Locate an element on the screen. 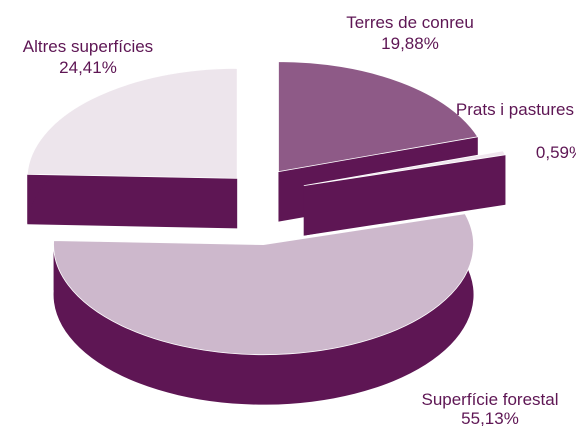 Image resolution: width=576 pixels, height=426 pixels. slice-value-label: 55,13% is located at coordinates (490, 417).